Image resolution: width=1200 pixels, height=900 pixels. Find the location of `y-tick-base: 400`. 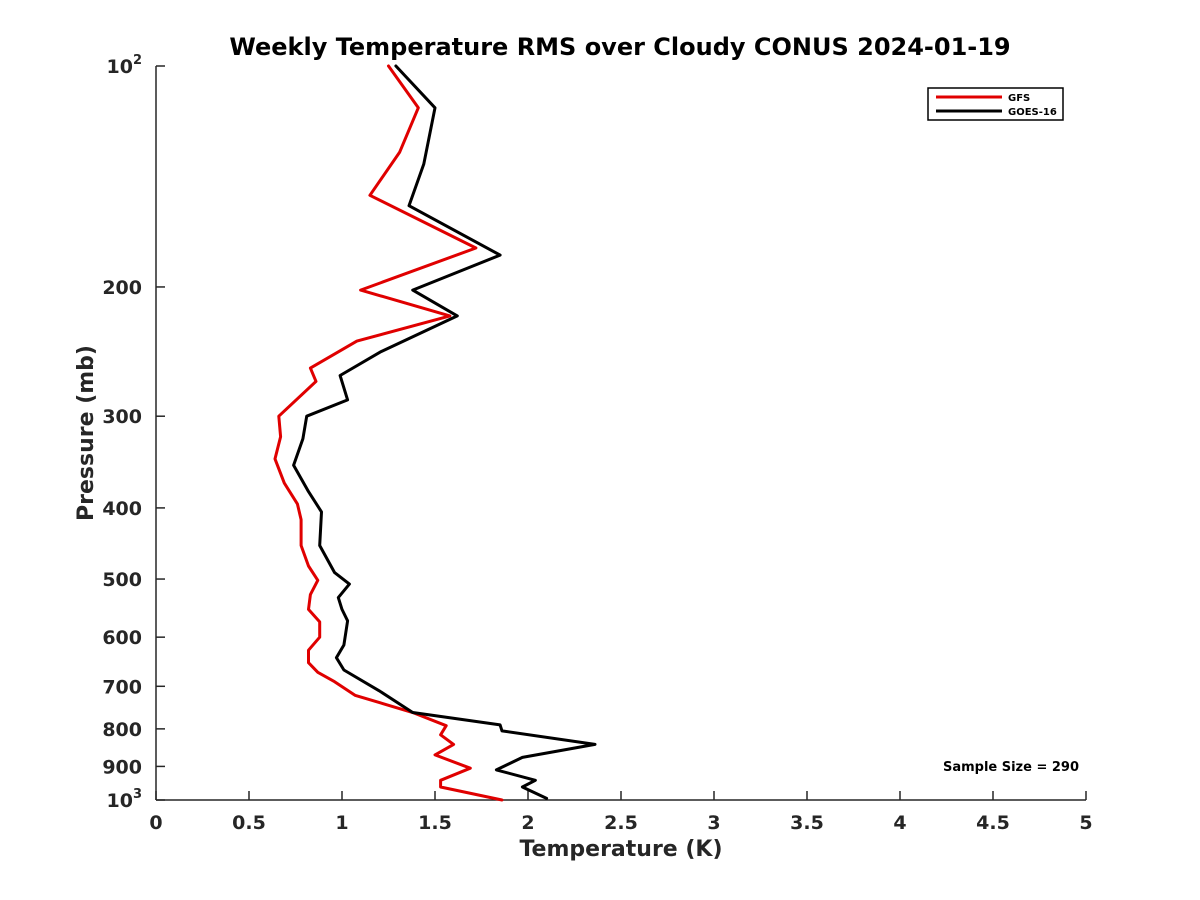

y-tick-base: 400 is located at coordinates (122, 509).